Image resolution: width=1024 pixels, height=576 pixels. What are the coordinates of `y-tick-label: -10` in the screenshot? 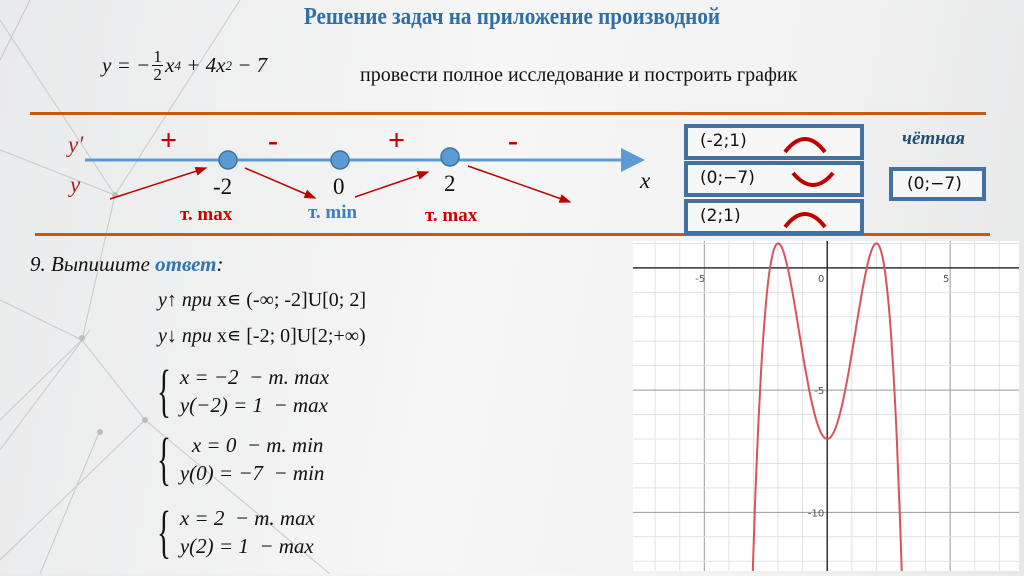 It's located at (816, 513).